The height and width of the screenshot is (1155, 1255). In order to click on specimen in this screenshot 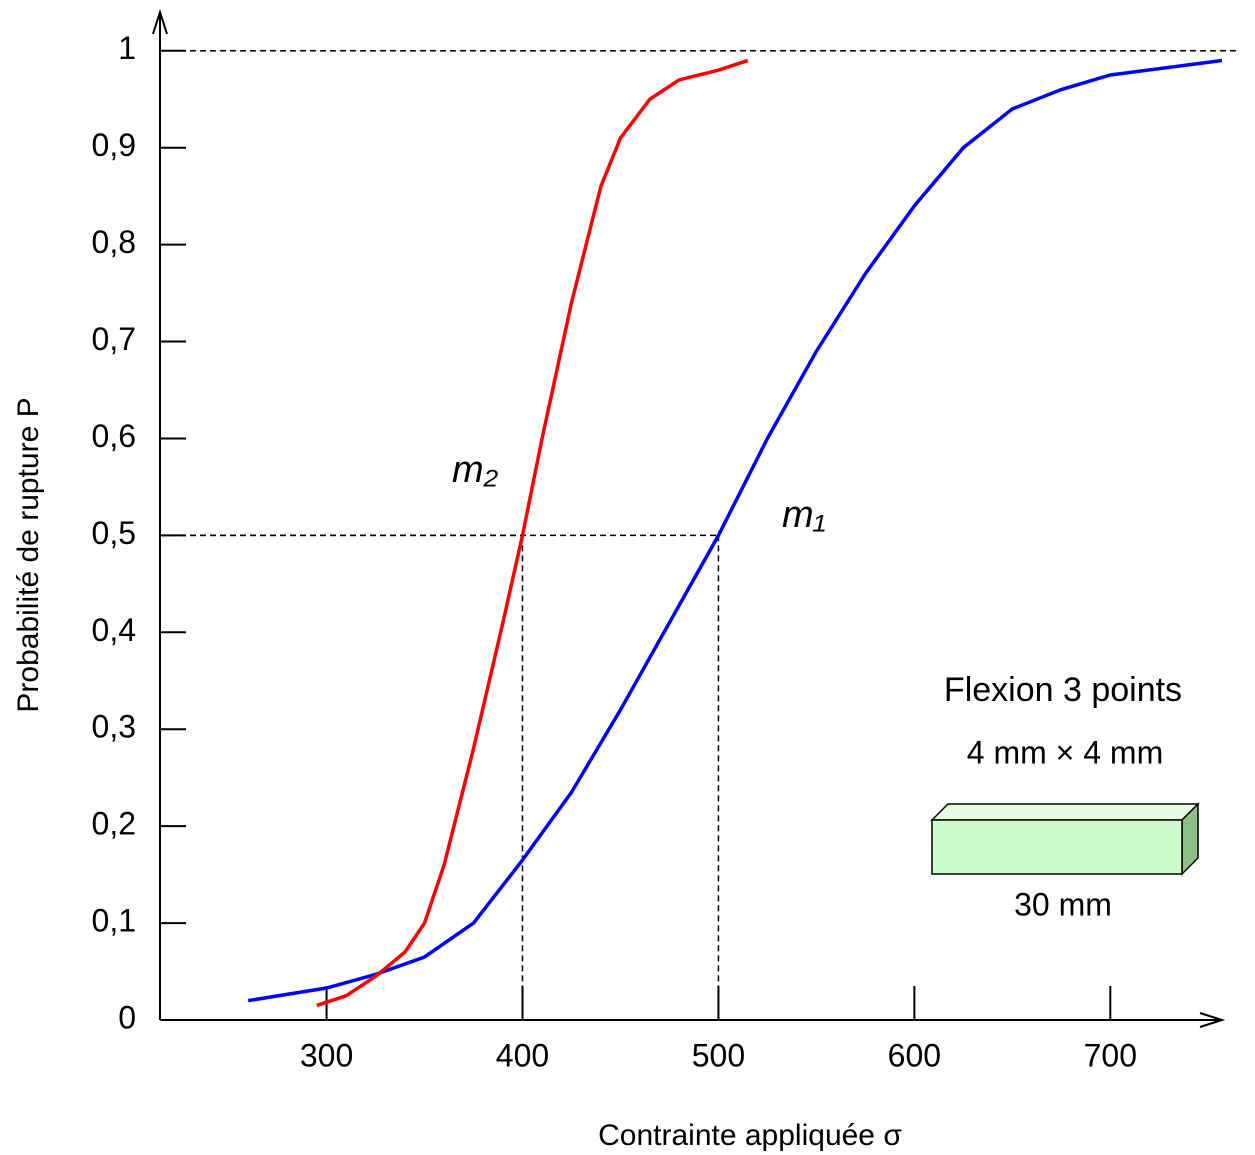, I will do `click(1065, 839)`.